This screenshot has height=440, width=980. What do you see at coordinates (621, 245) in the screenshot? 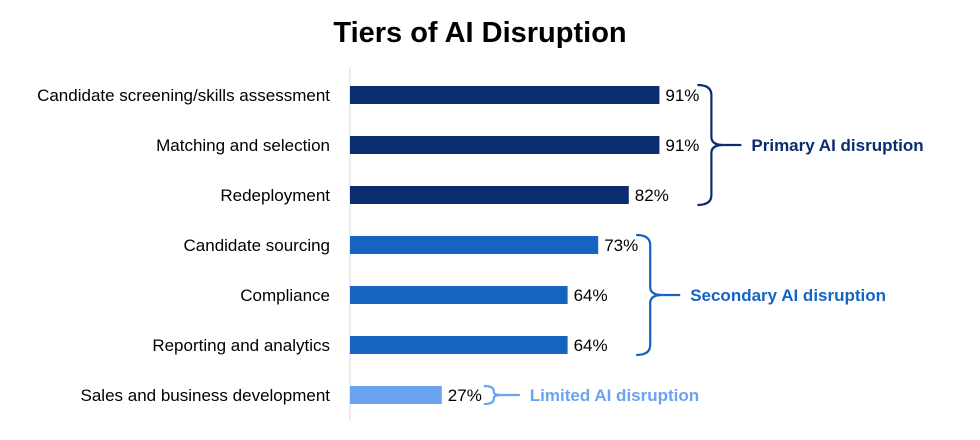
I see `value-label: 73%` at bounding box center [621, 245].